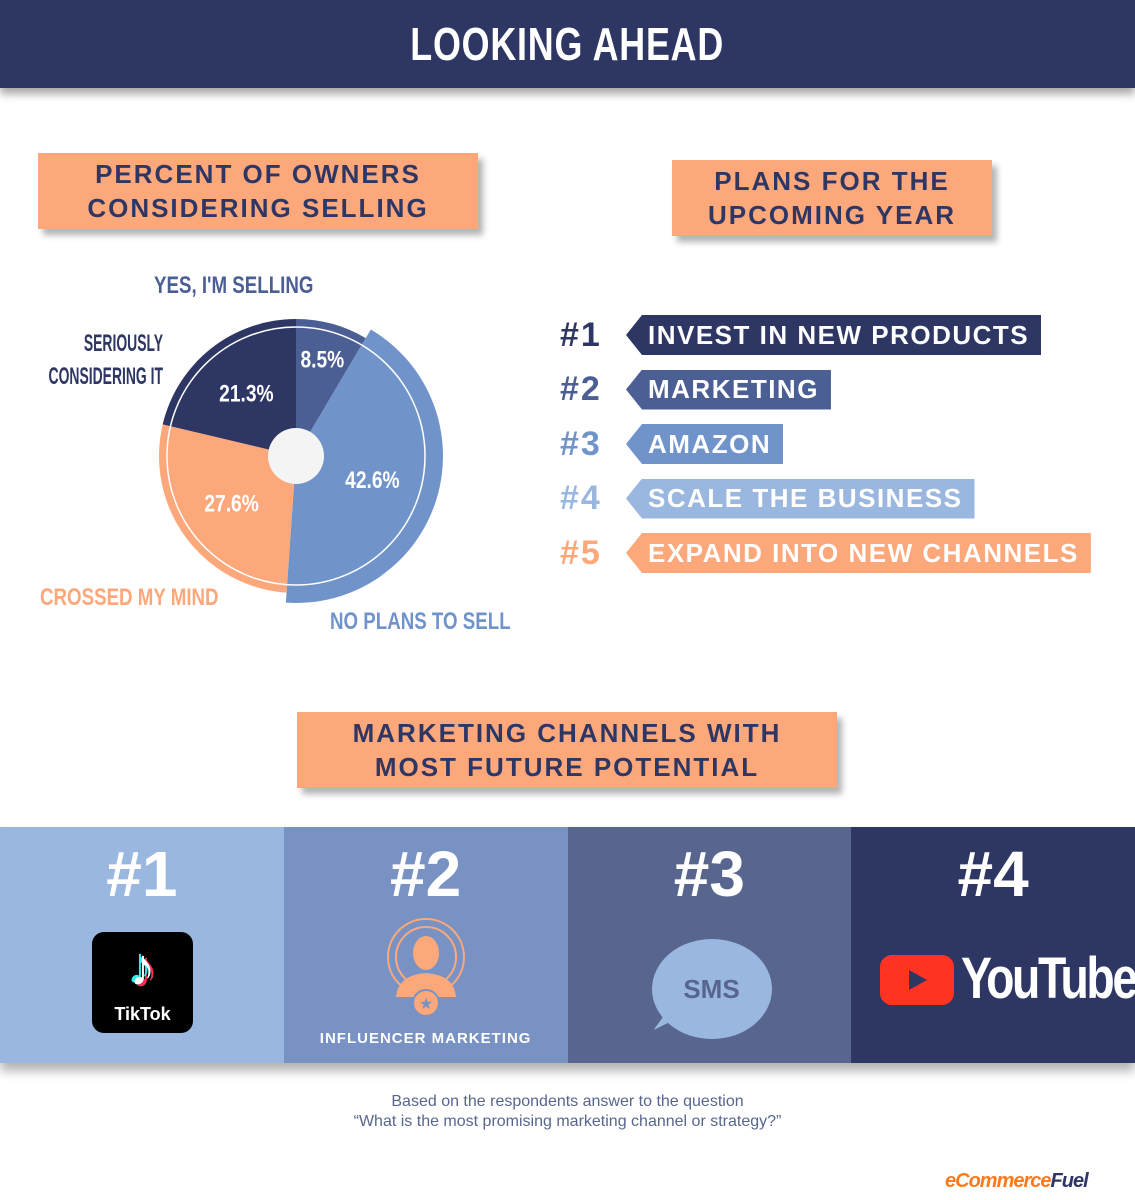 The height and width of the screenshot is (1200, 1135). Describe the element at coordinates (142, 1014) in the screenshot. I see `tiktok-label: TikTok` at that location.